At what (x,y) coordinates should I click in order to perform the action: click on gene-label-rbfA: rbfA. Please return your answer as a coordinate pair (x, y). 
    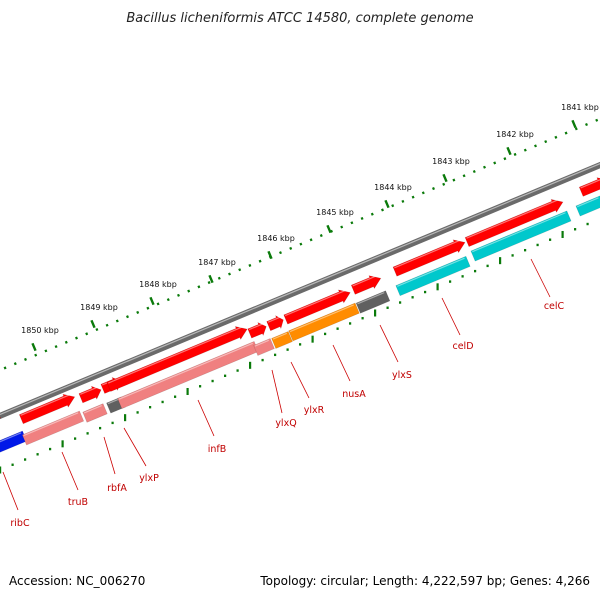
    Looking at the image, I should click on (115, 465).